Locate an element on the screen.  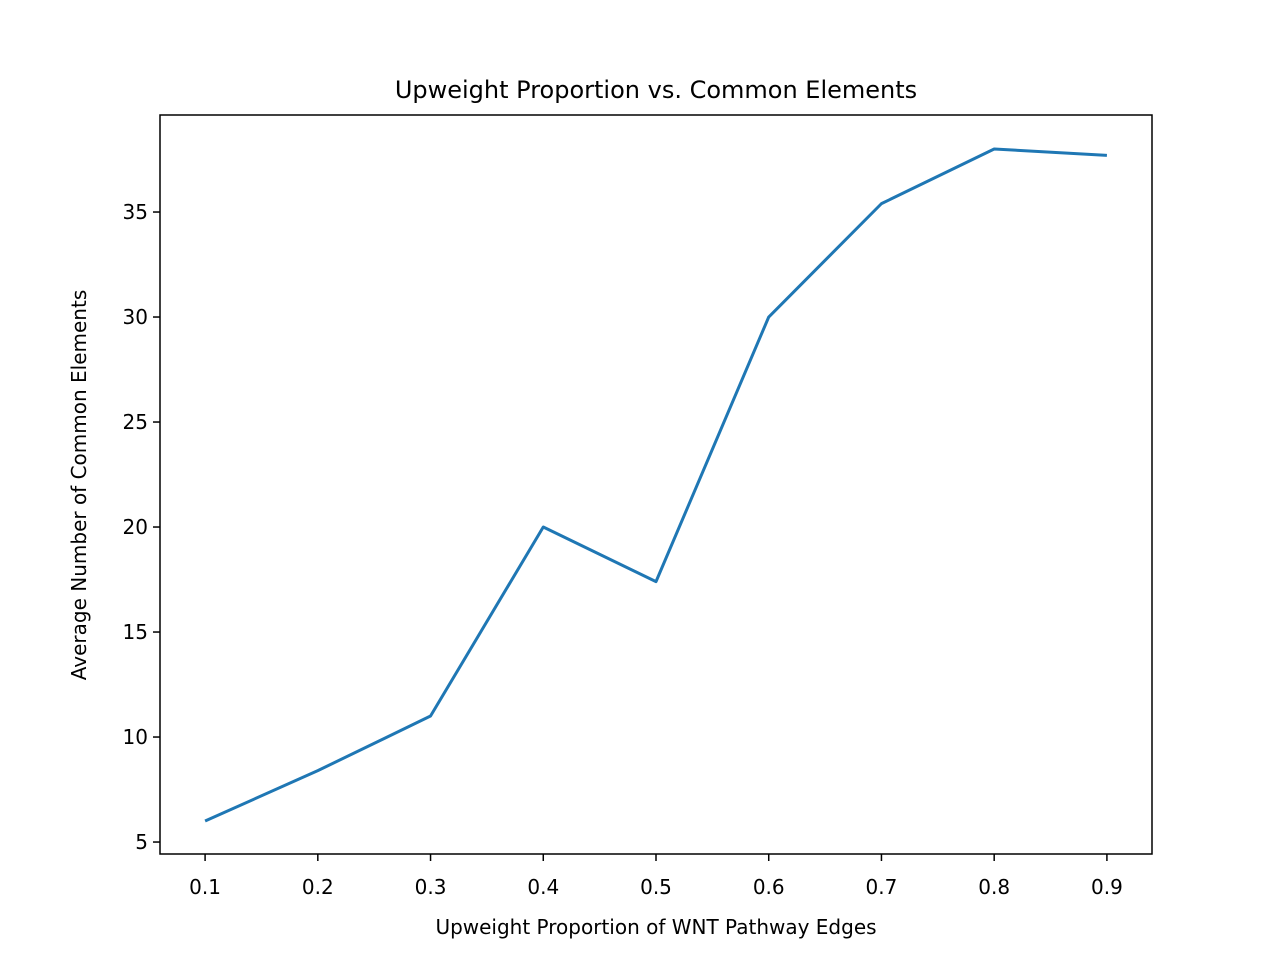
x-tick-label: 0.1 is located at coordinates (205, 887).